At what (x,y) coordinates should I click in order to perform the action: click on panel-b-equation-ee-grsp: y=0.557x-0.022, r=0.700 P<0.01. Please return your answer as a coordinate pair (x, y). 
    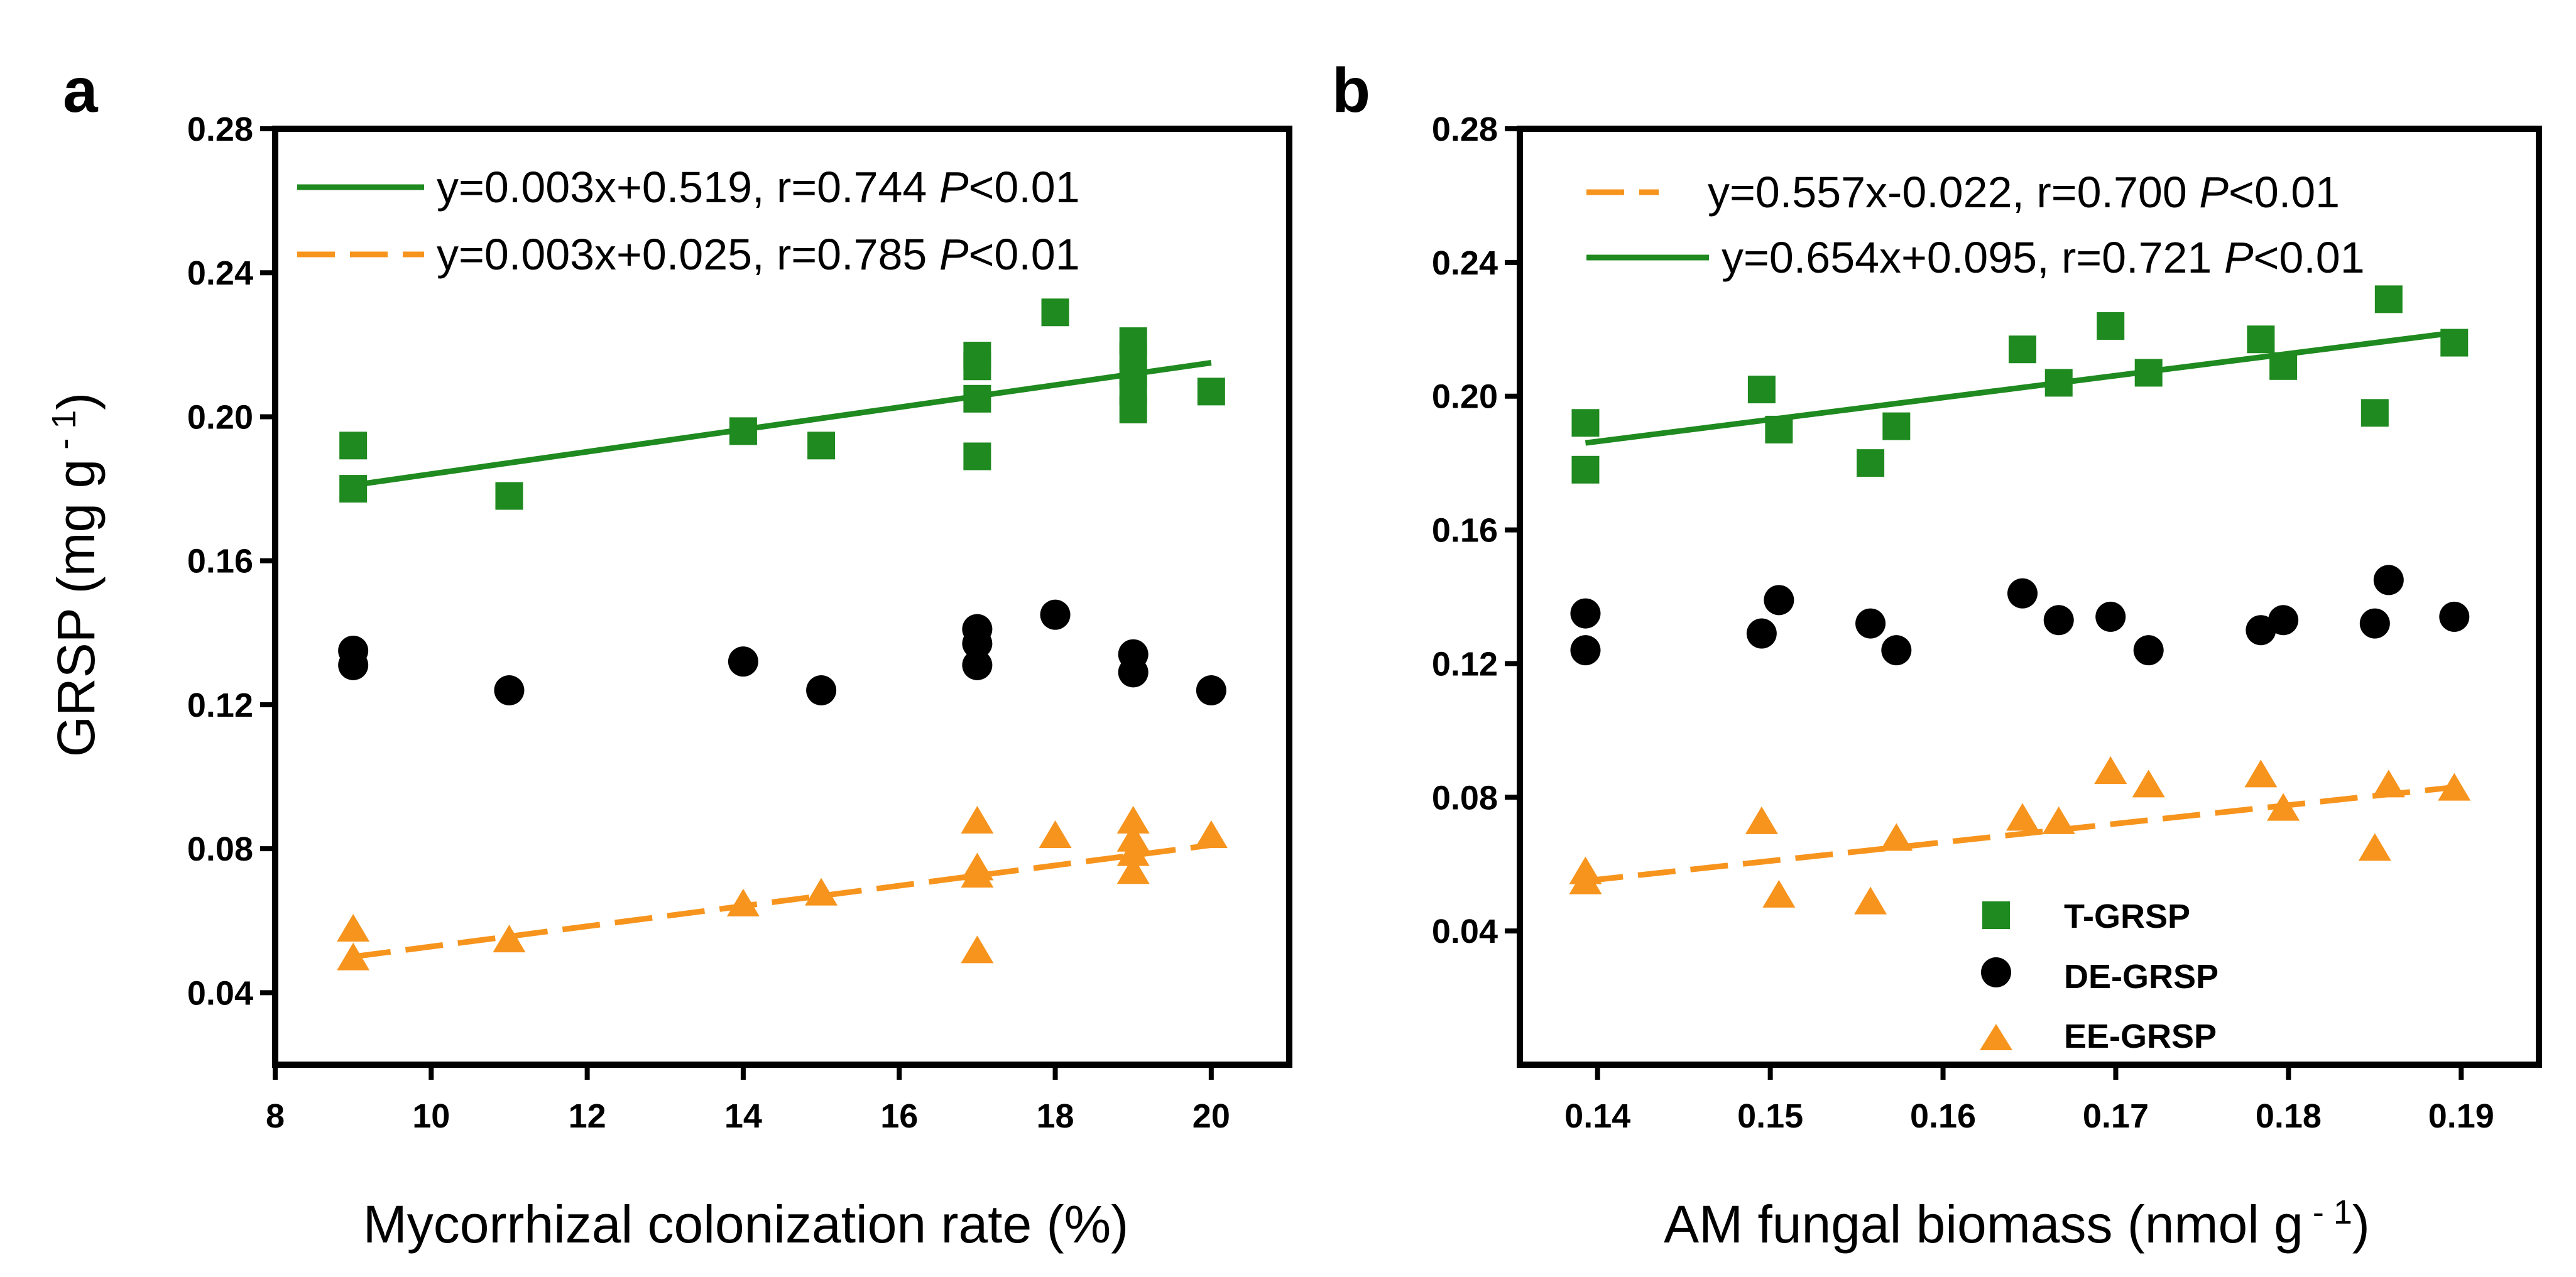
    Looking at the image, I should click on (2024, 192).